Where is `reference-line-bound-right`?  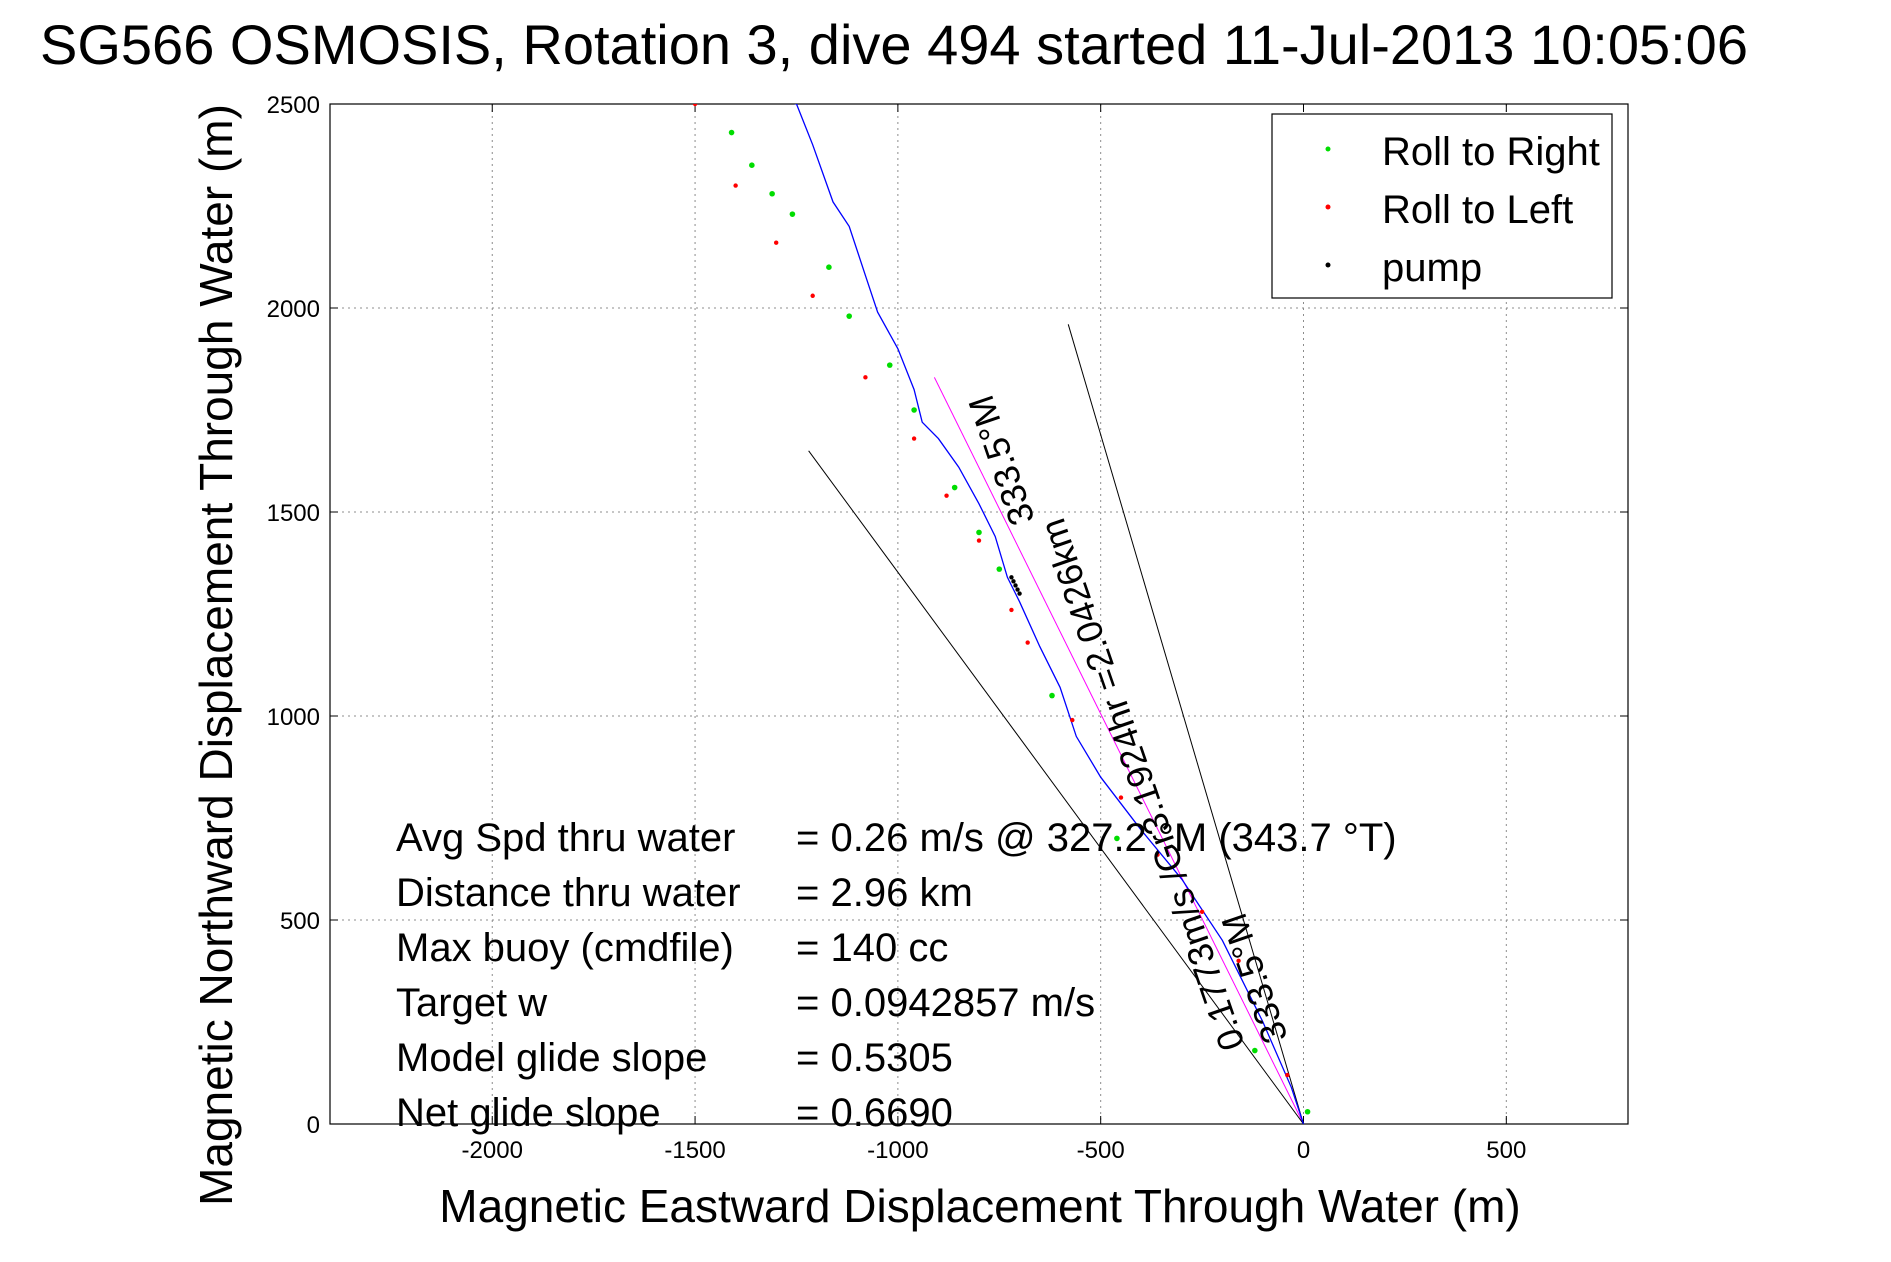
reference-line-bound-right is located at coordinates (1185, 724).